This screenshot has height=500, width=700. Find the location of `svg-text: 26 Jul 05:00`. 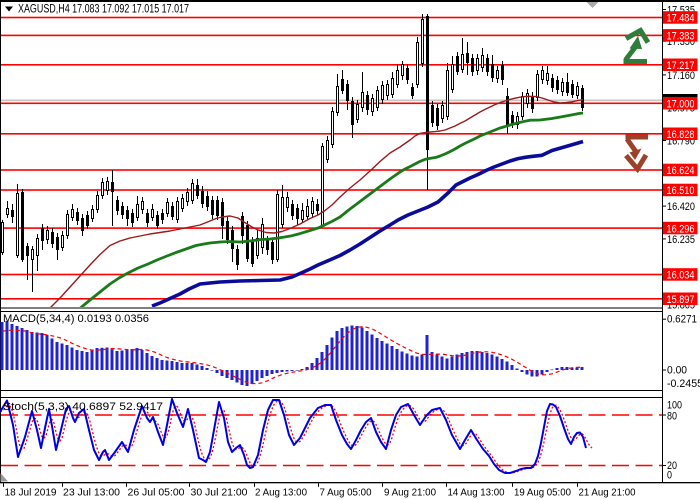

svg-text: 26 Jul 05:00 is located at coordinates (156, 493).